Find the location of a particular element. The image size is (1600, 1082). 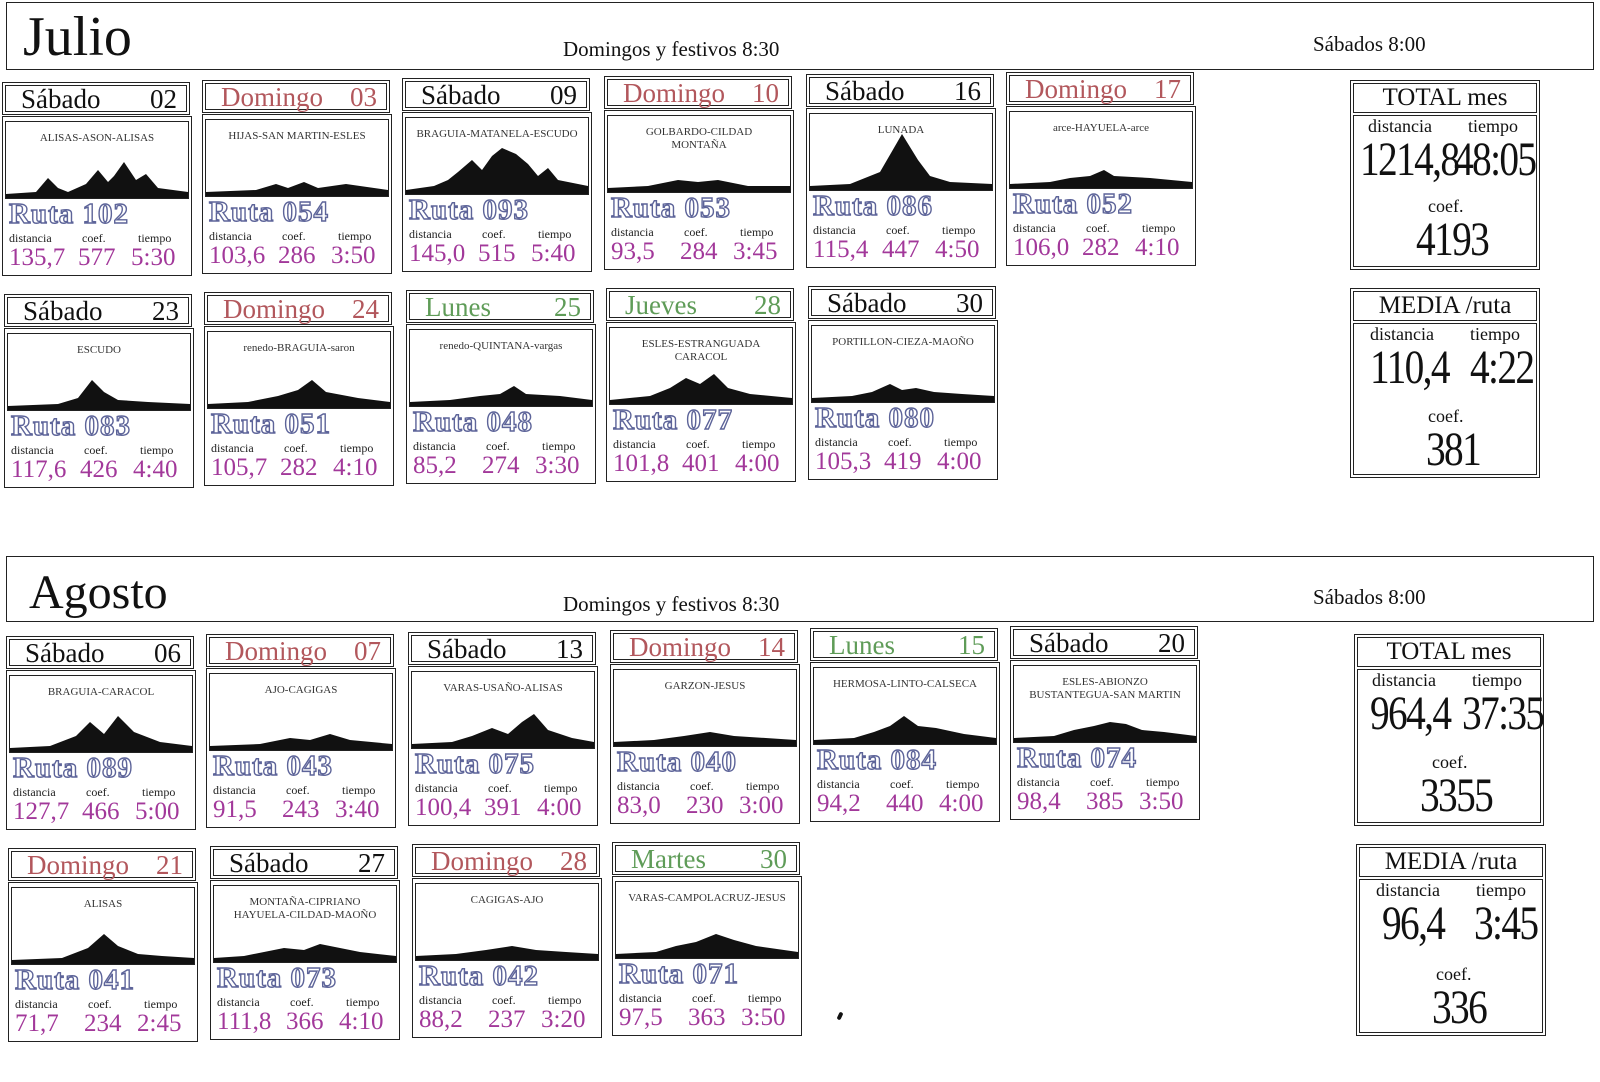

total-dist-label: distancia is located at coordinates (1404, 680).